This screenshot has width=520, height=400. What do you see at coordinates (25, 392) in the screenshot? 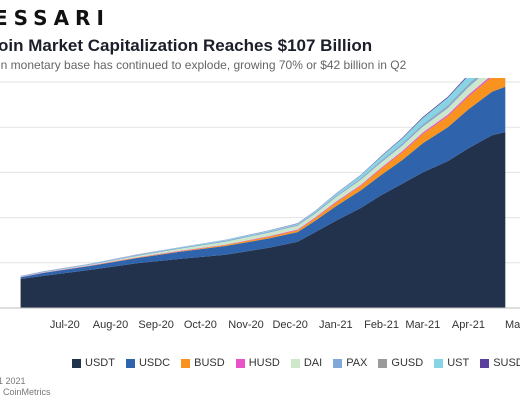
I see `footnote-source: , CoinMetrics` at bounding box center [25, 392].